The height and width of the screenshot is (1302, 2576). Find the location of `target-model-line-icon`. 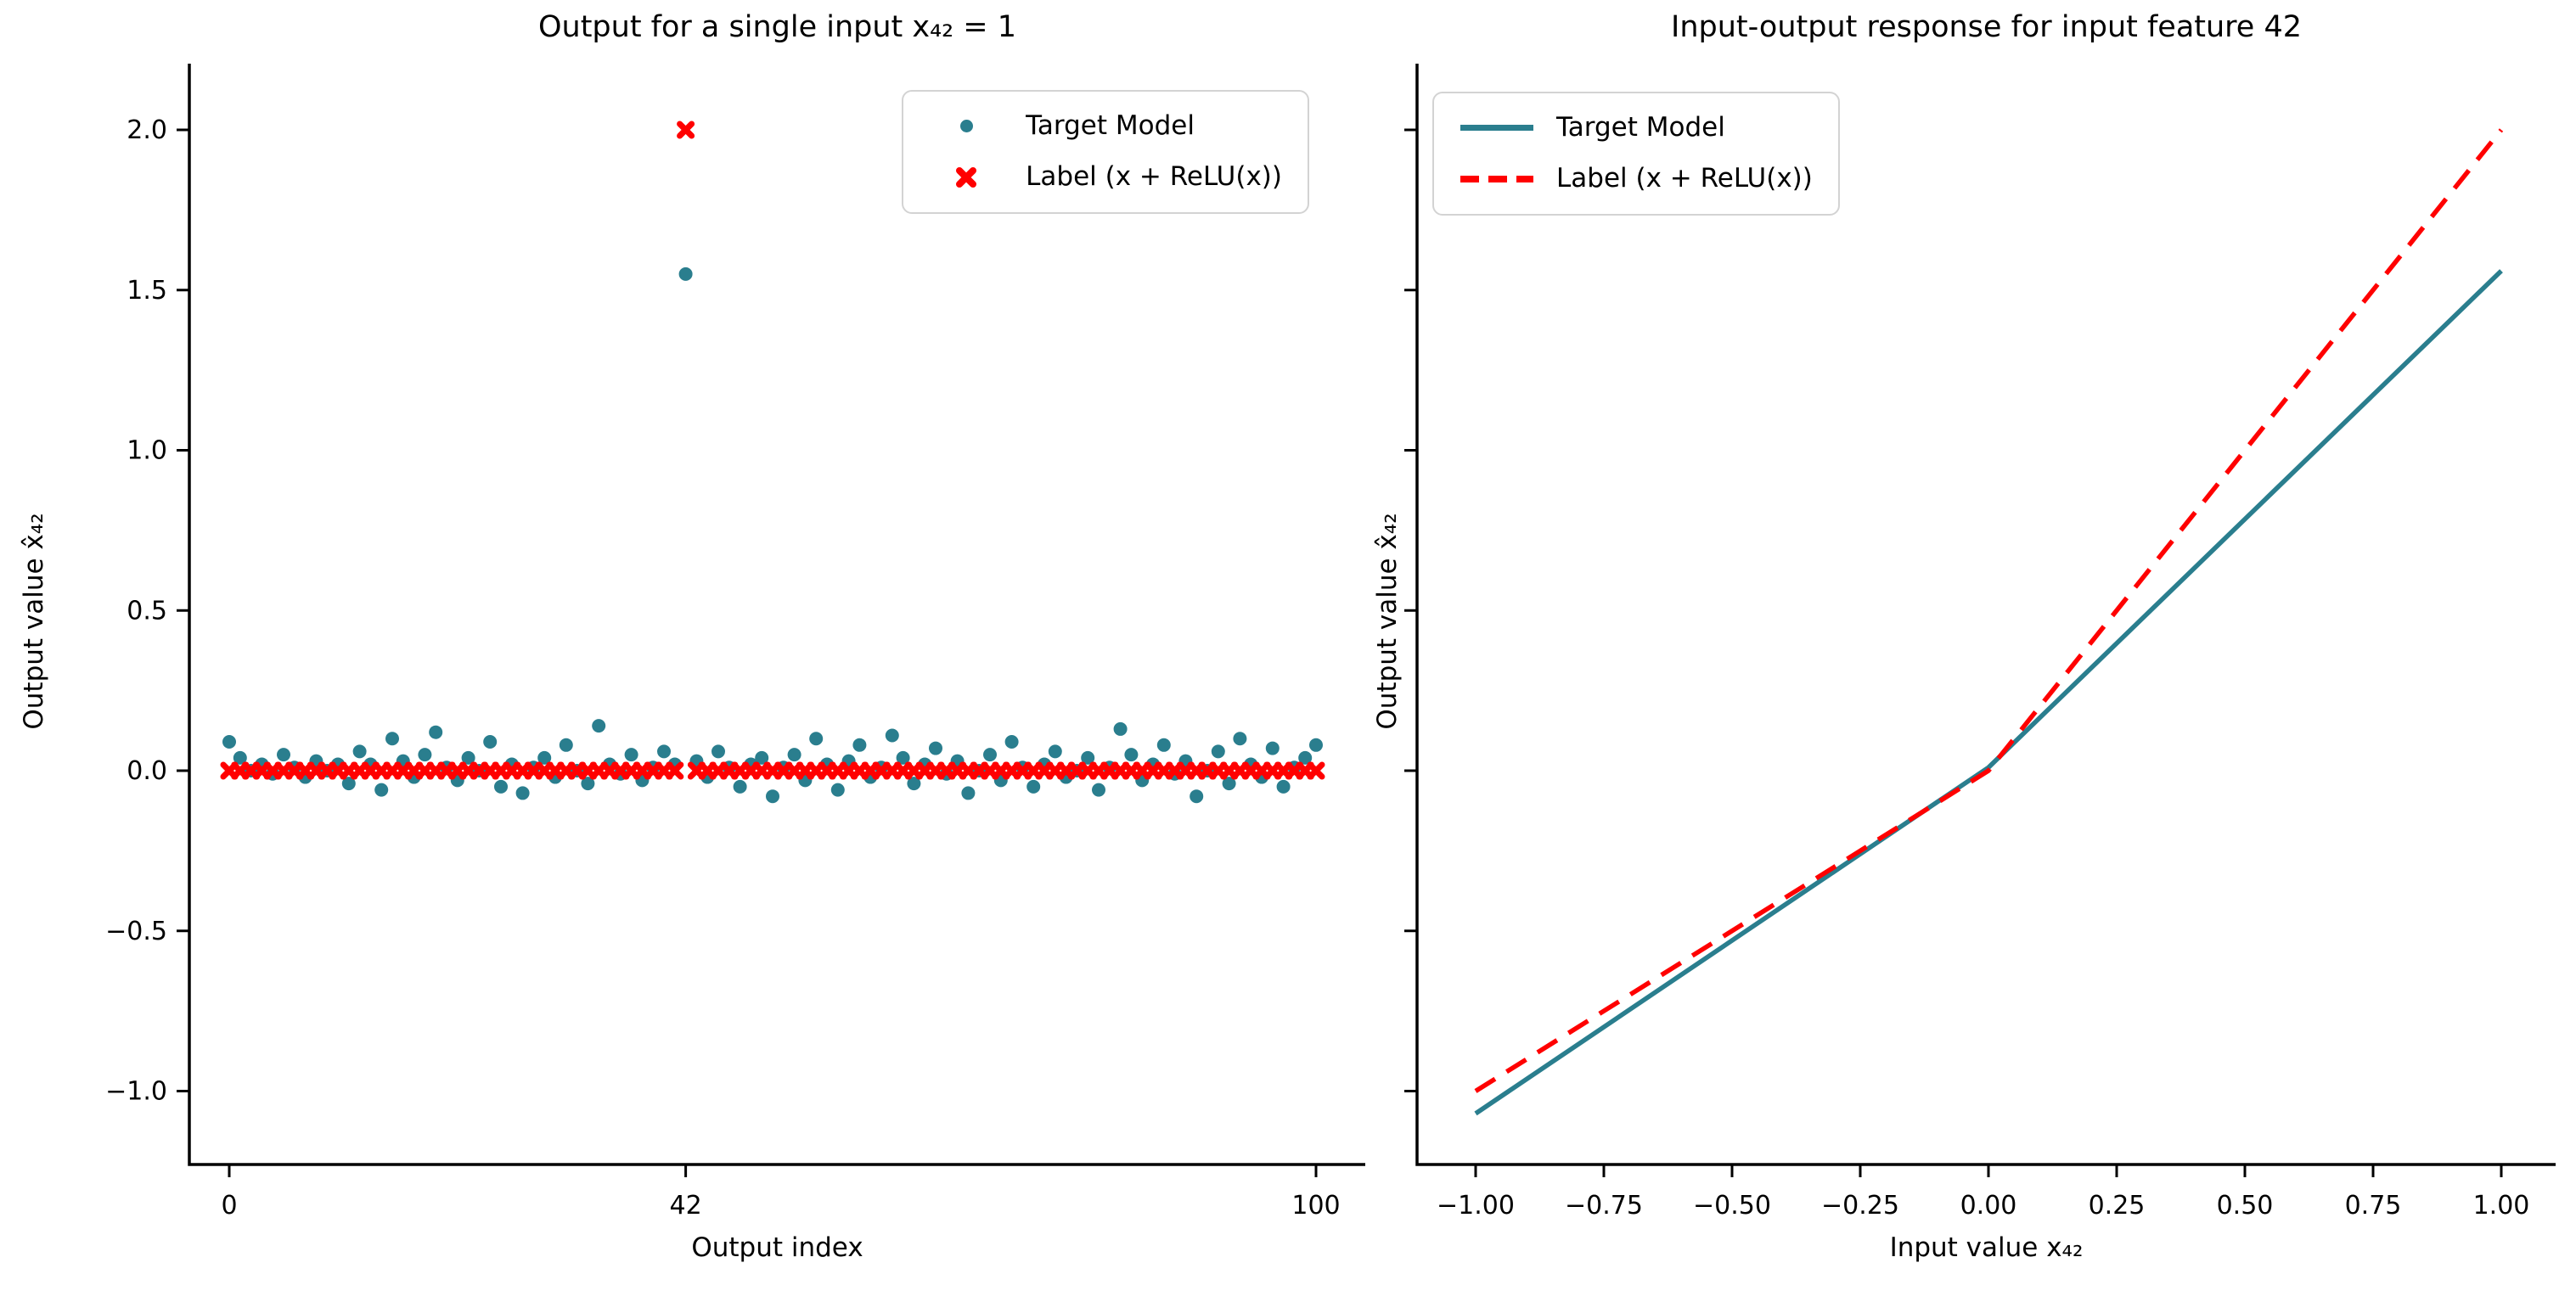

target-model-line-icon is located at coordinates (1497, 128).